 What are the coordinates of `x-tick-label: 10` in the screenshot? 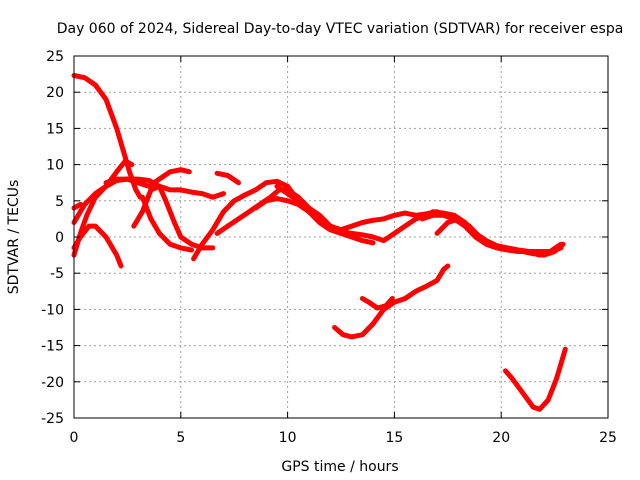 It's located at (288, 438).